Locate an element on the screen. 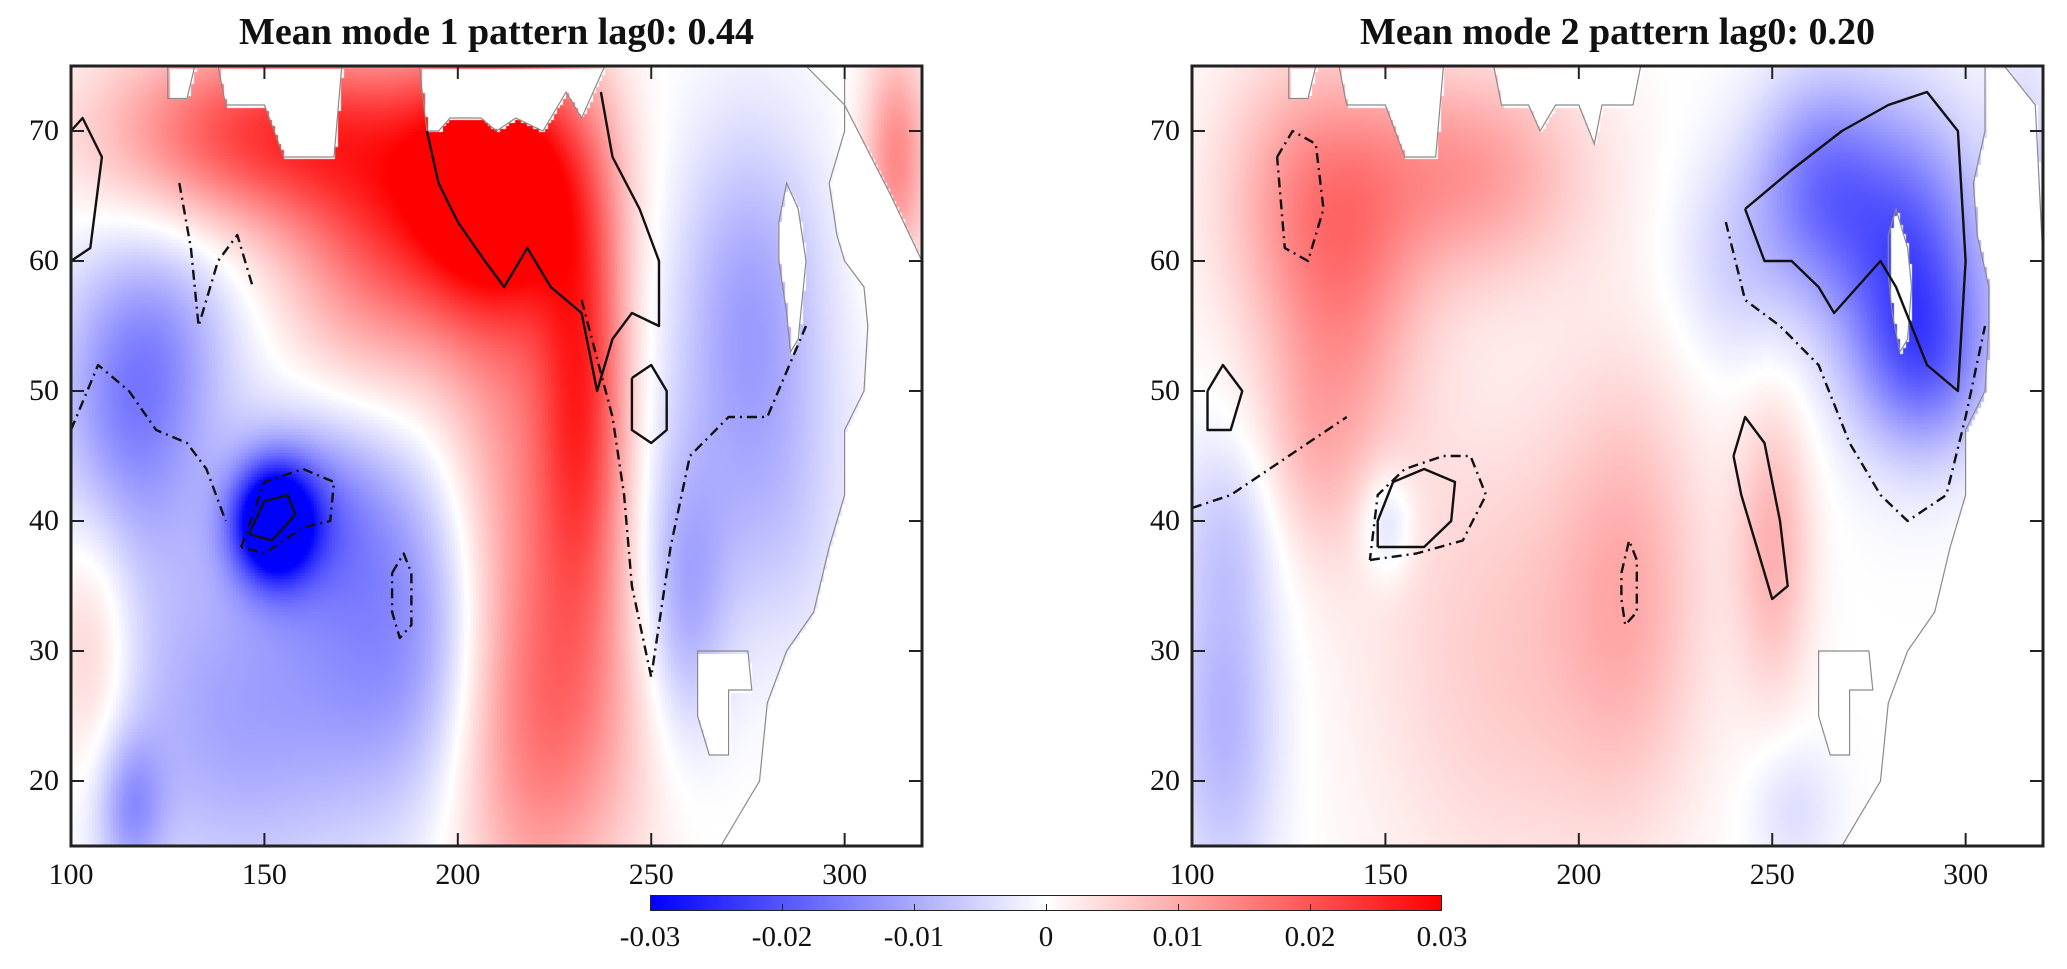 Image resolution: width=2067 pixels, height=969 pixels. right-xtick-label-300: 300 is located at coordinates (1966, 874).